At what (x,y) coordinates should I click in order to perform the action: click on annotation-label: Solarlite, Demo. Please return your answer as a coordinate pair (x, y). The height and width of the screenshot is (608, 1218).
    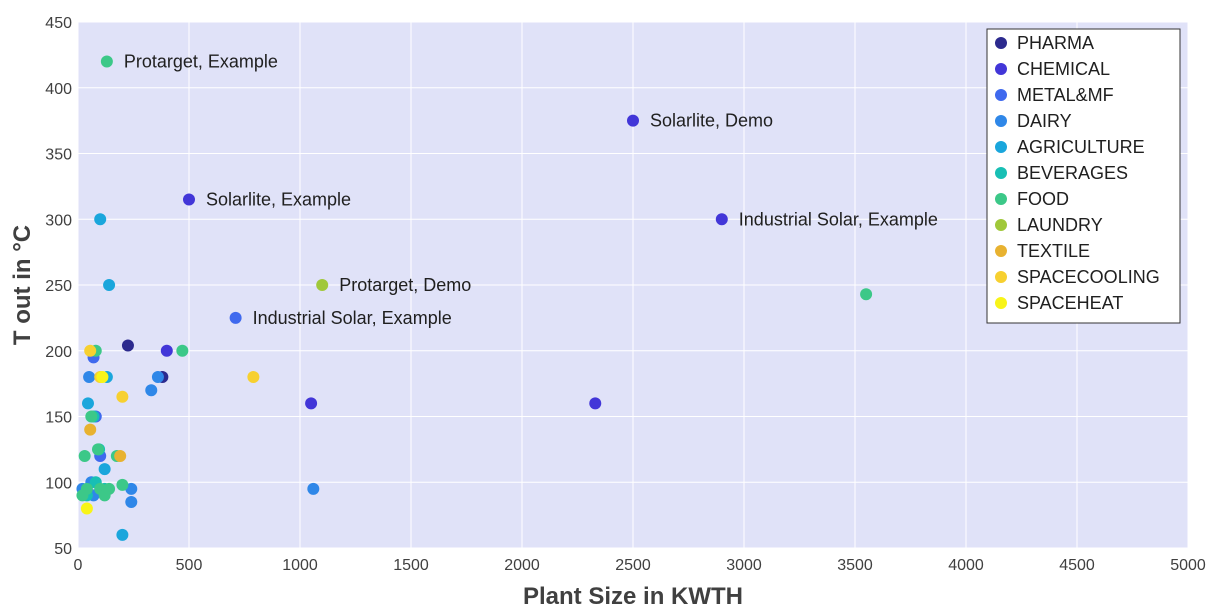
    Looking at the image, I should click on (711, 121).